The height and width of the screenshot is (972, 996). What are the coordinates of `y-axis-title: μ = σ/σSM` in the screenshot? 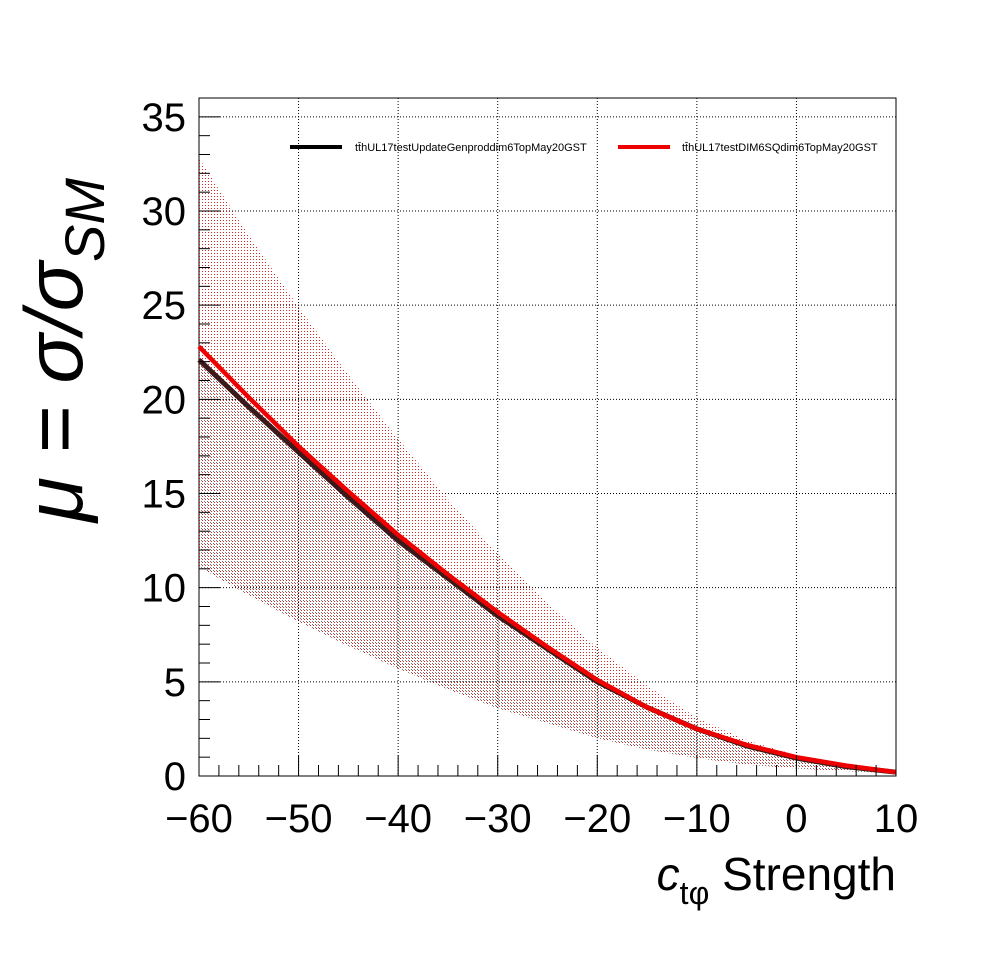 It's located at (62, 351).